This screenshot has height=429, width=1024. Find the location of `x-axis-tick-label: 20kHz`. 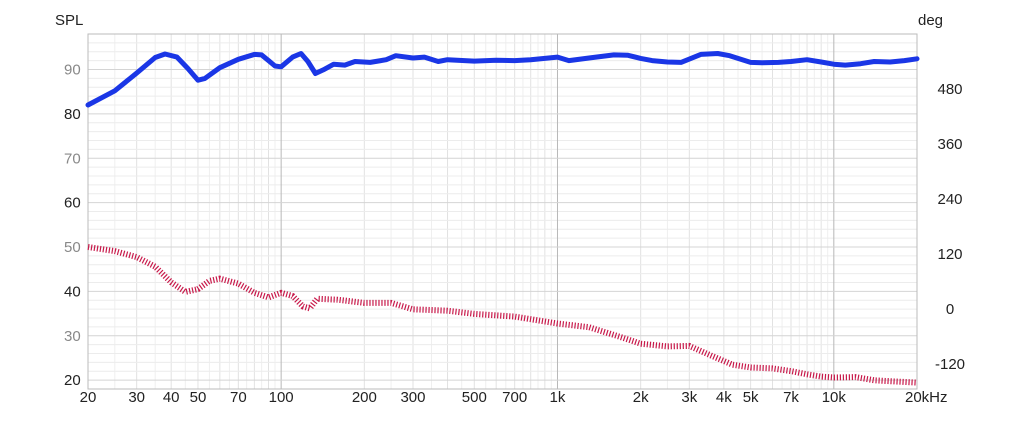

x-axis-tick-label: 20kHz is located at coordinates (926, 397).